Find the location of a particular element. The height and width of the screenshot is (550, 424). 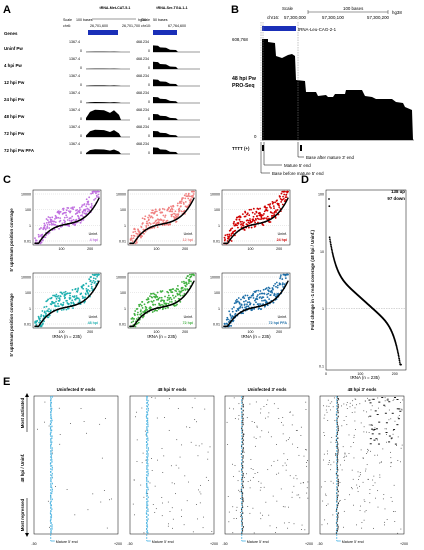

panel-c-ytick: 10000 is located at coordinates (215, 195).